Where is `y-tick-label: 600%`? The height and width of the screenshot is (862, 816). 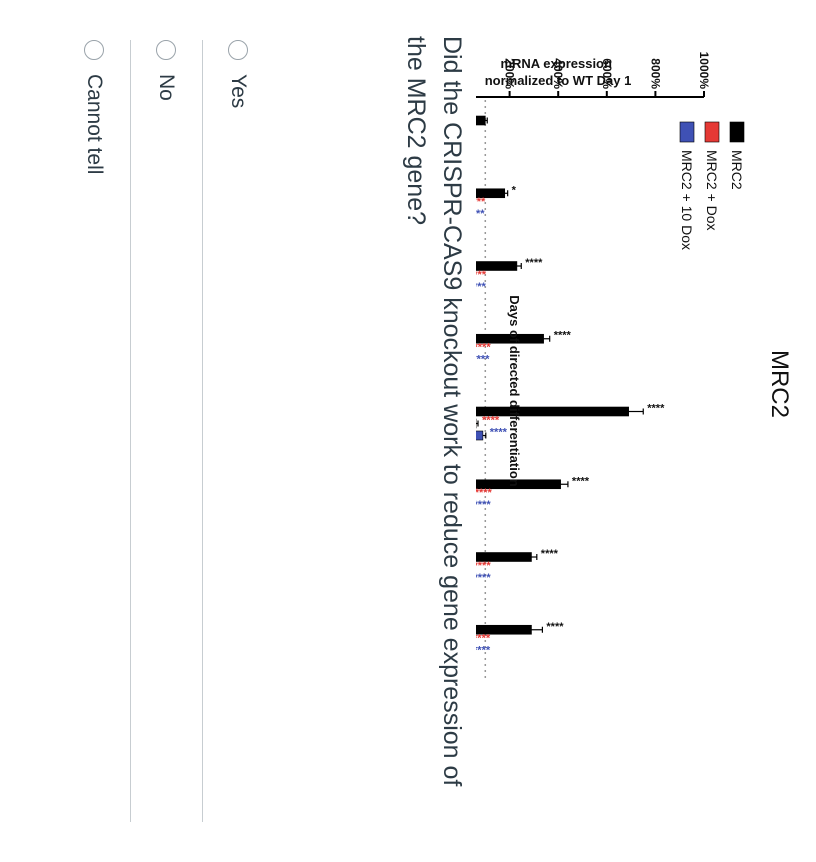 y-tick-label: 600% is located at coordinates (607, 73).